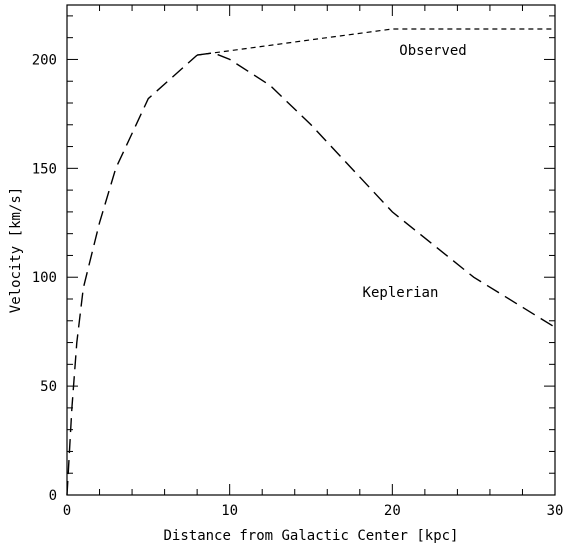  What do you see at coordinates (310, 536) in the screenshot?
I see `x-axis-label: Distance from Galactic Center [kpc]` at bounding box center [310, 536].